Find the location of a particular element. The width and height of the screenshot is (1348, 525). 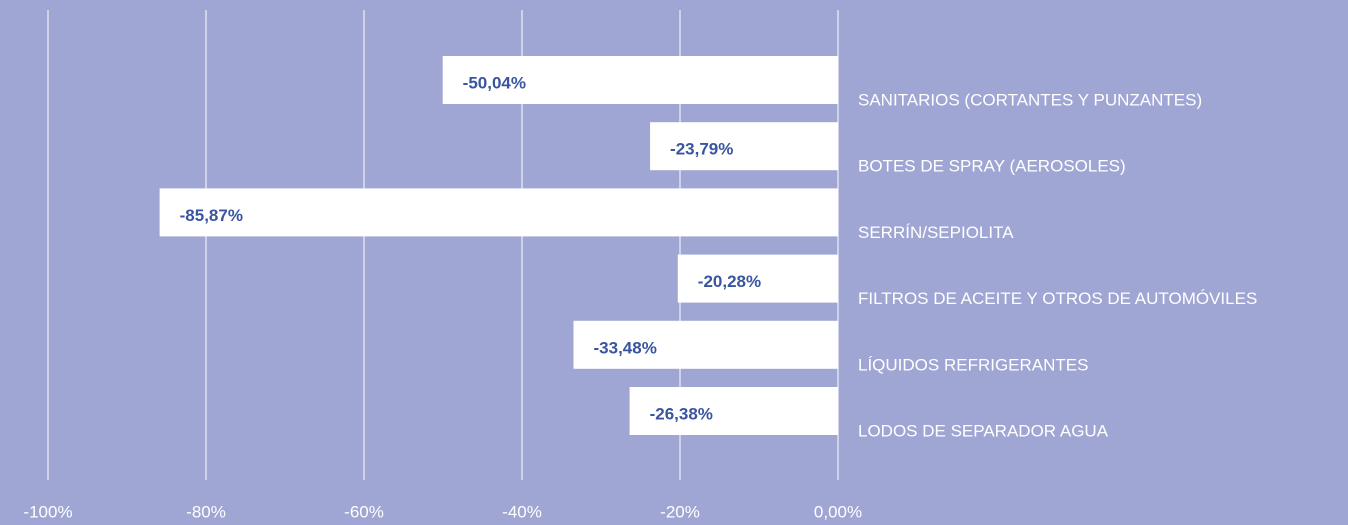

category-label: FILTROS DE ACEITE Y OTROS DE AUTOMÓVILES is located at coordinates (1057, 298).